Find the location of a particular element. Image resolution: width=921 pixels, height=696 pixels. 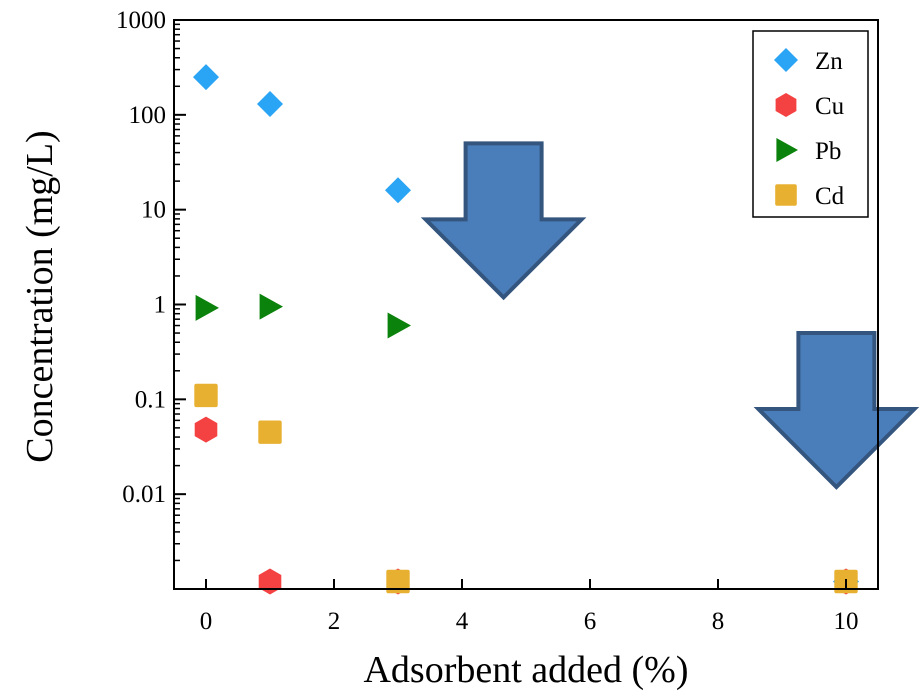

x-tick-label: 6 is located at coordinates (590, 621).